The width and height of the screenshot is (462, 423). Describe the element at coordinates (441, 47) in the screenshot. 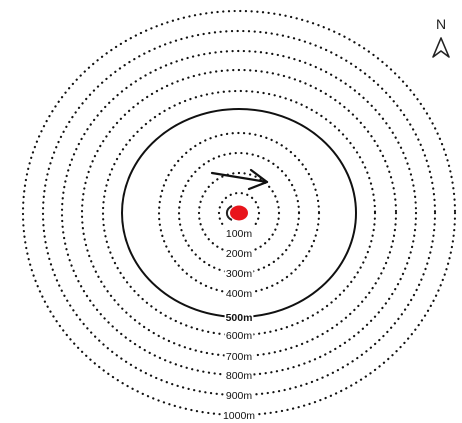

I see `north-arrow-icon` at that location.